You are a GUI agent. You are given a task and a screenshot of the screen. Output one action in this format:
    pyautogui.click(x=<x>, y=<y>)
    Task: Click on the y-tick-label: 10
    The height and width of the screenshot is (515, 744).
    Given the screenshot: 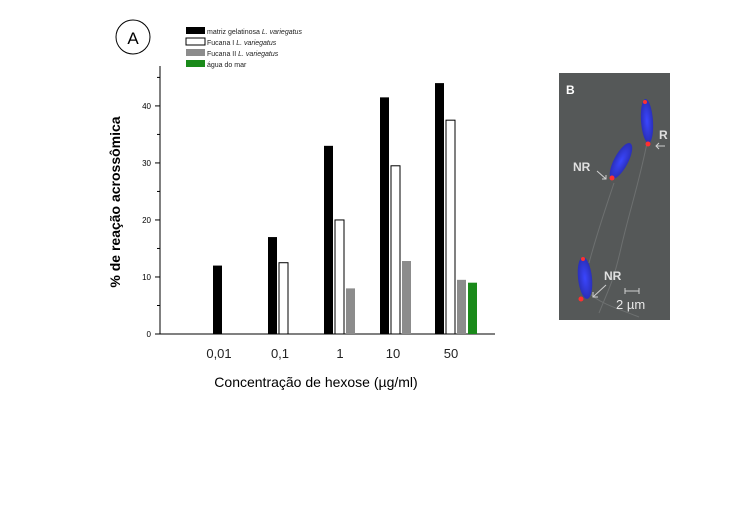 What is the action you would take?
    pyautogui.click(x=146, y=277)
    